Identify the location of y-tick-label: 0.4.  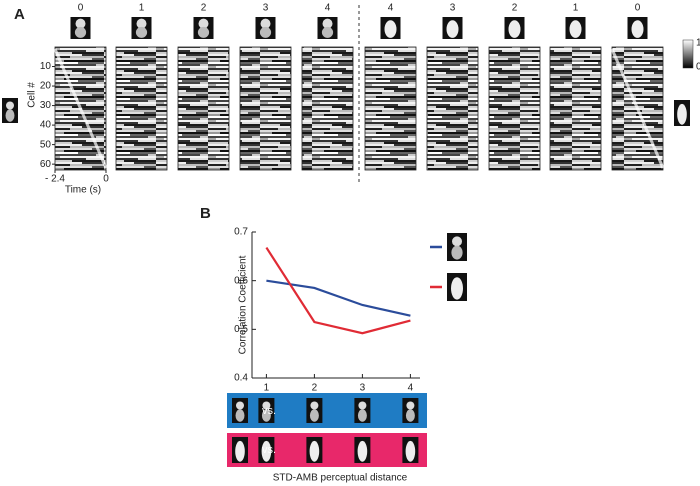
(241, 378).